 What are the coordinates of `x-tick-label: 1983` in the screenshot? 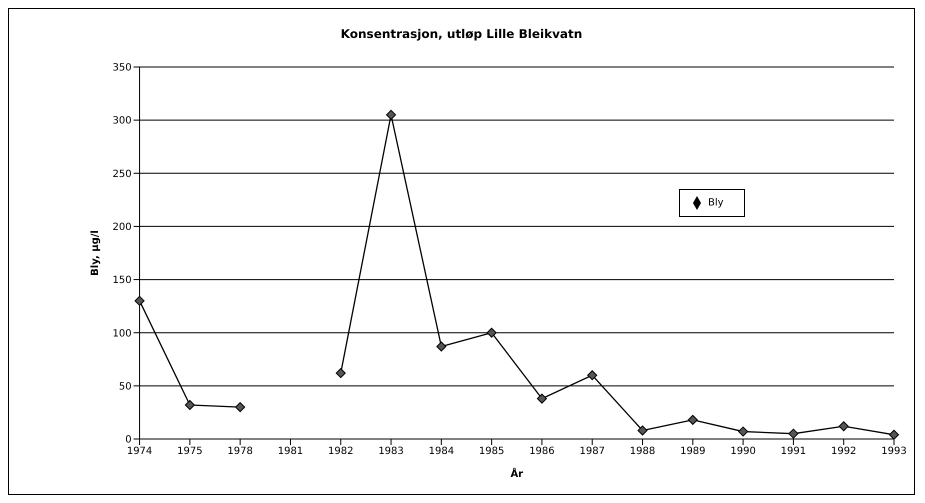 It's located at (391, 452).